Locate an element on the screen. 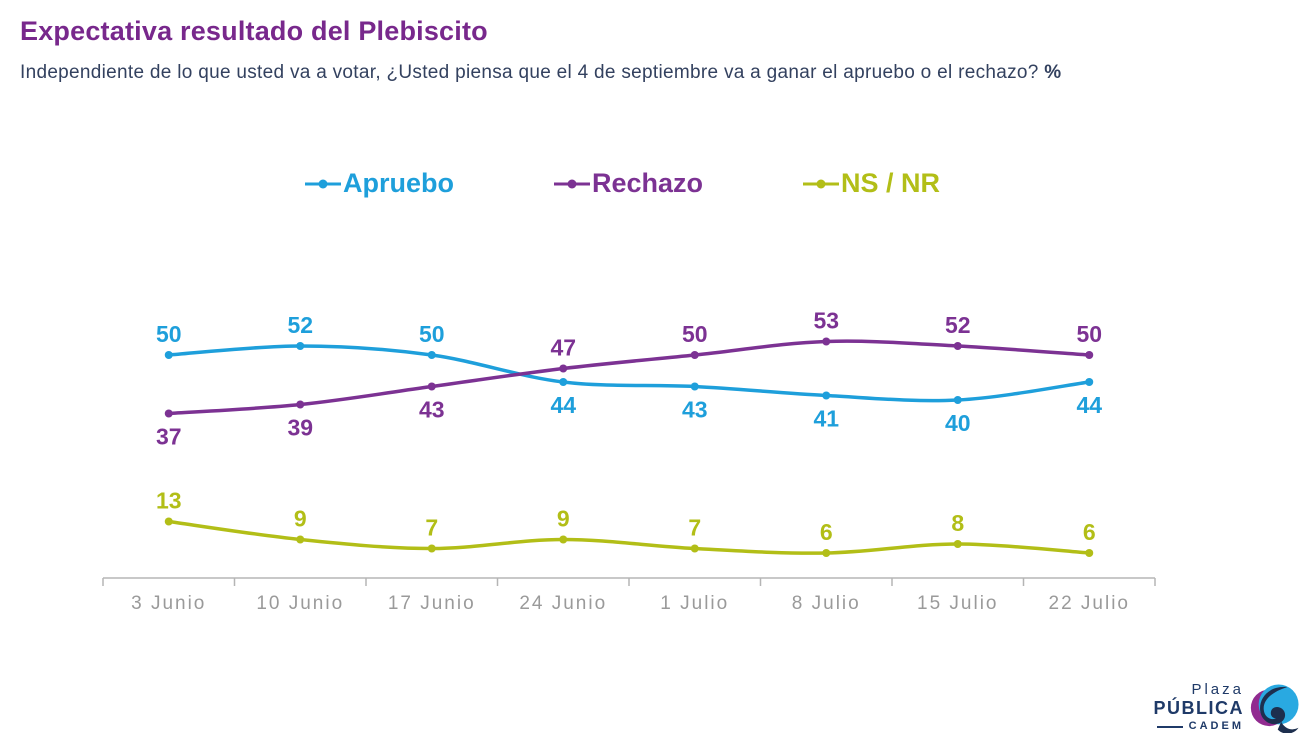 Image resolution: width=1312 pixels, height=745 pixels. data-label-rechazo: 52 is located at coordinates (958, 325).